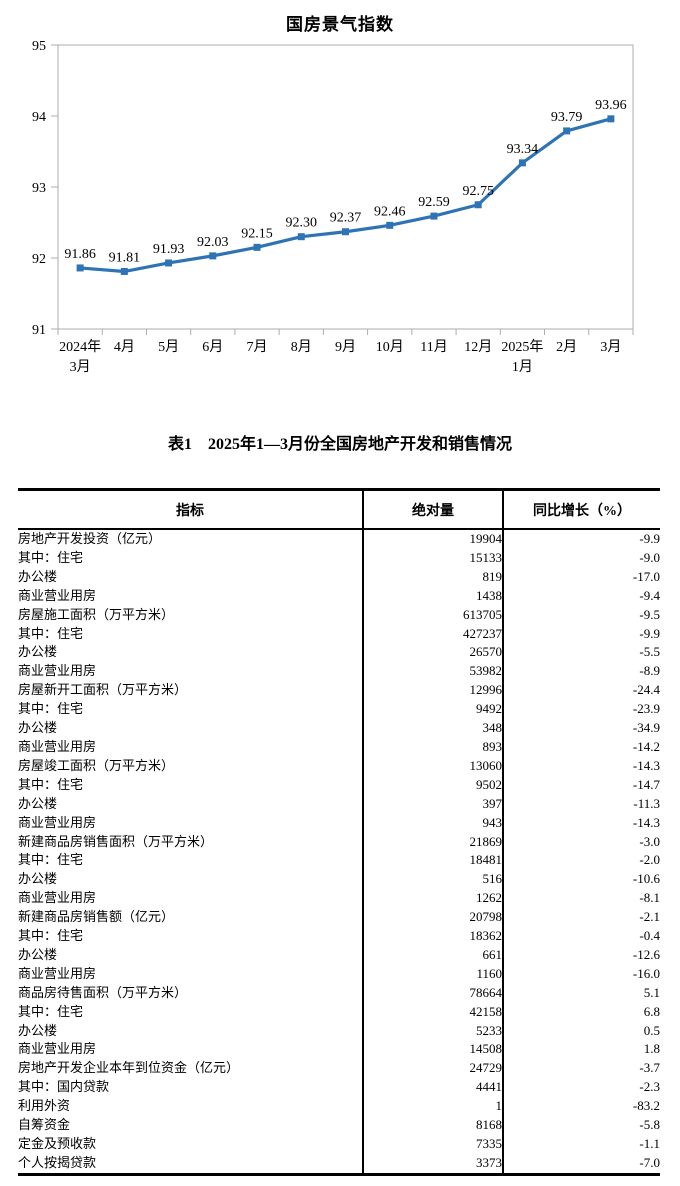 Image resolution: width=680 pixels, height=1186 pixels. I want to click on table-row: 其中：国内贷款 4441 -2.3, so click(339, 1088).